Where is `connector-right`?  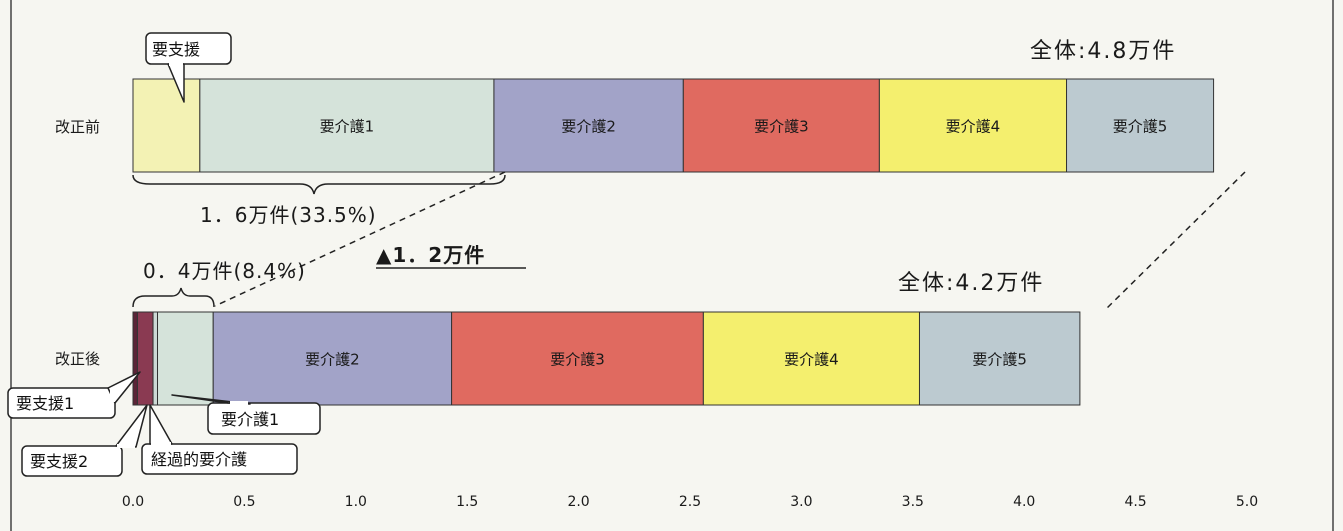 connector-right is located at coordinates (1175, 240).